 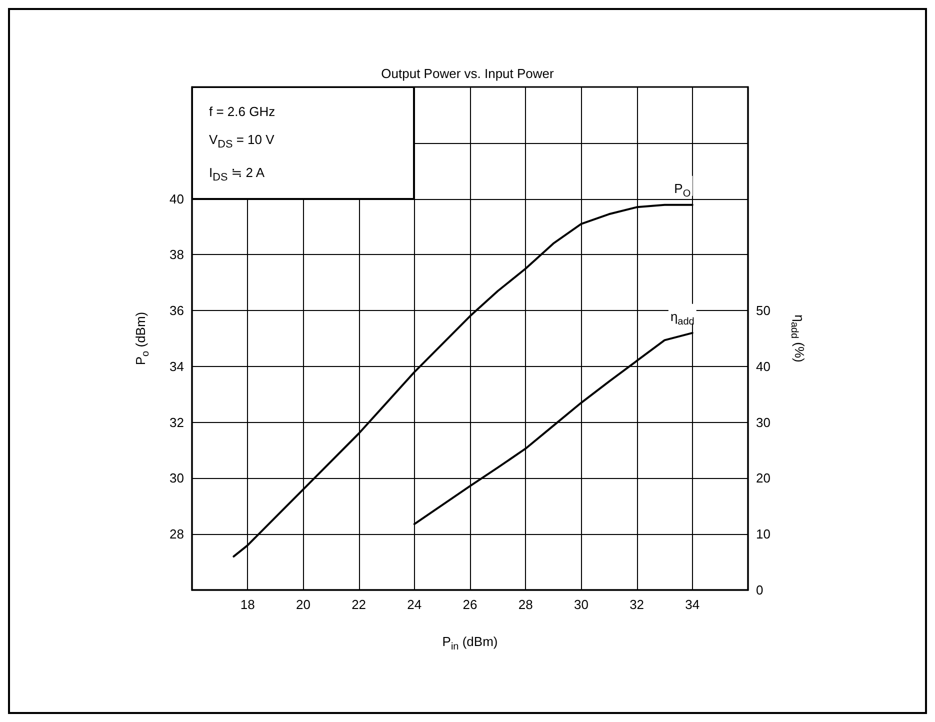 I want to click on y-axis-title: Po (dBm), so click(x=142, y=339).